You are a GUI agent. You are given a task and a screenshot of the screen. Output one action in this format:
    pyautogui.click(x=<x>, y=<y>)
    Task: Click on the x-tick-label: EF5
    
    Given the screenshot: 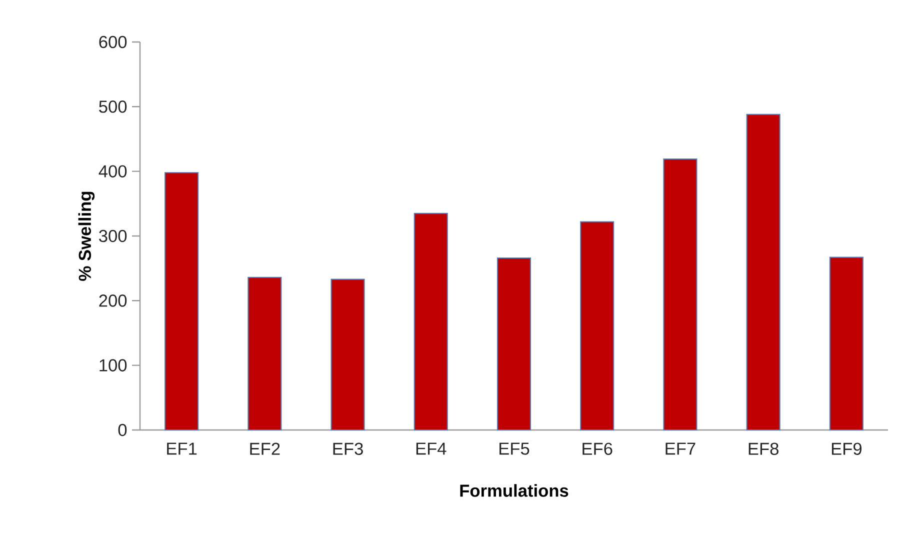 What is the action you would take?
    pyautogui.click(x=515, y=448)
    